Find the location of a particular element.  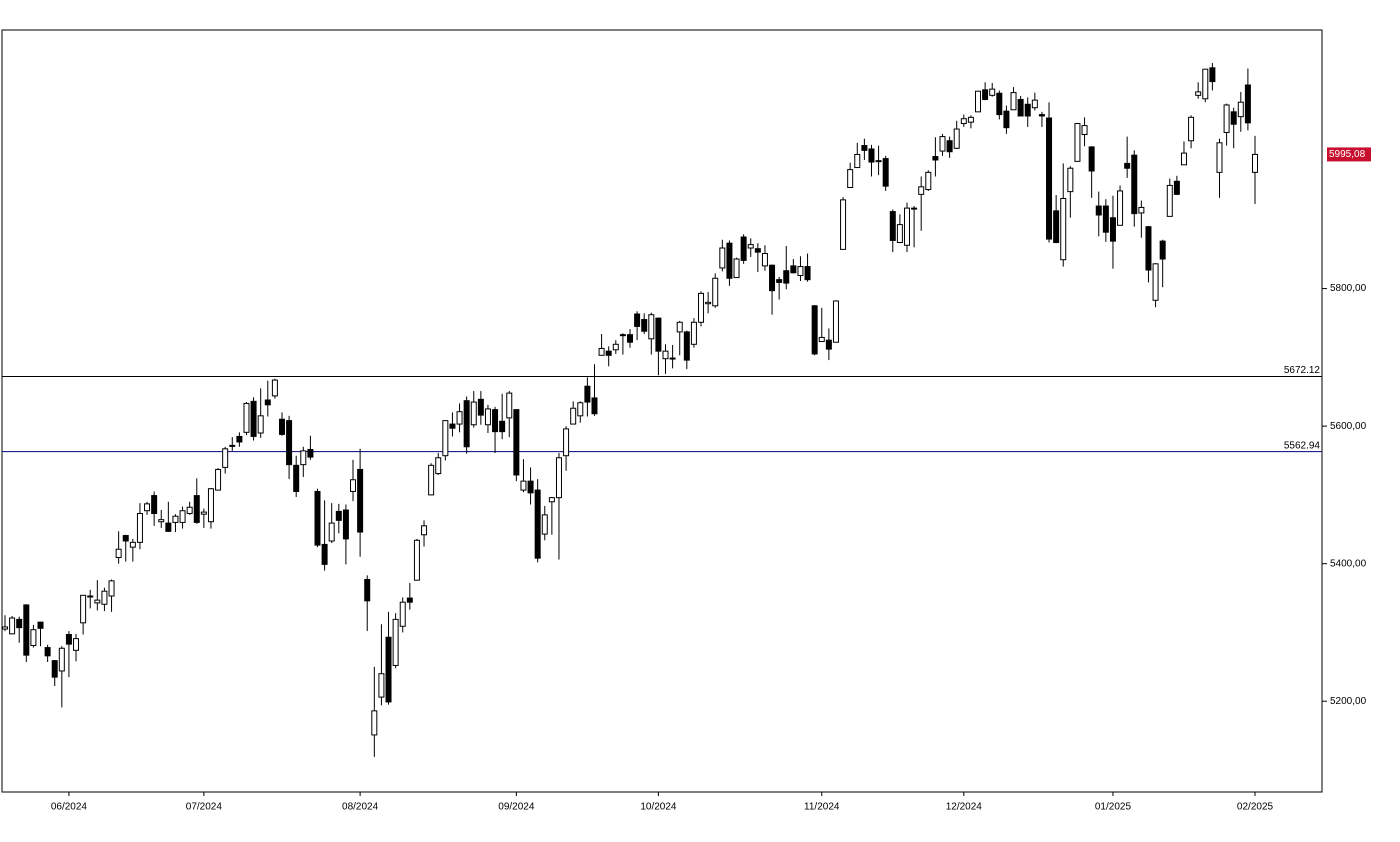

x-tick-label: 07/2024 is located at coordinates (204, 807).